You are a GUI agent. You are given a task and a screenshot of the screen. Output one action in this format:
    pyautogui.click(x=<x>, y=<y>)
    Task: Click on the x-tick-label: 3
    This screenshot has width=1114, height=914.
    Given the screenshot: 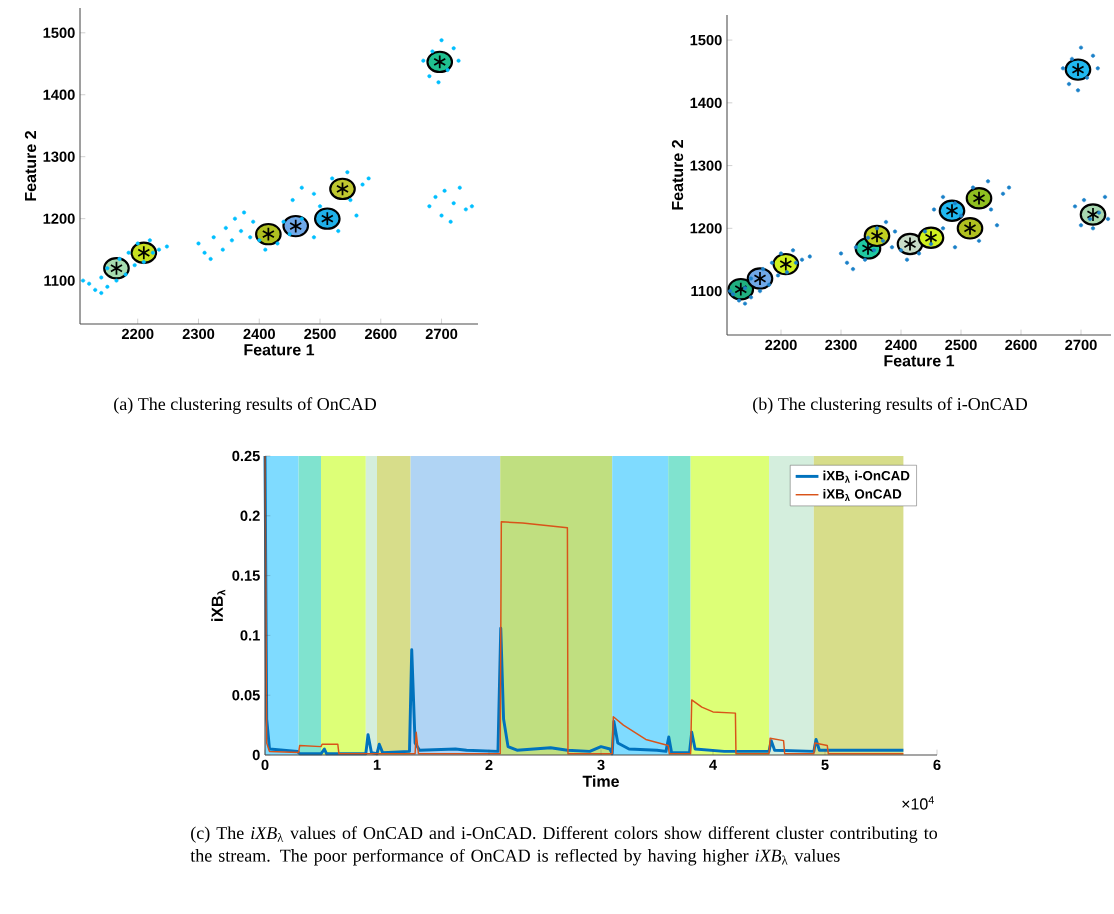 What is the action you would take?
    pyautogui.click(x=601, y=765)
    